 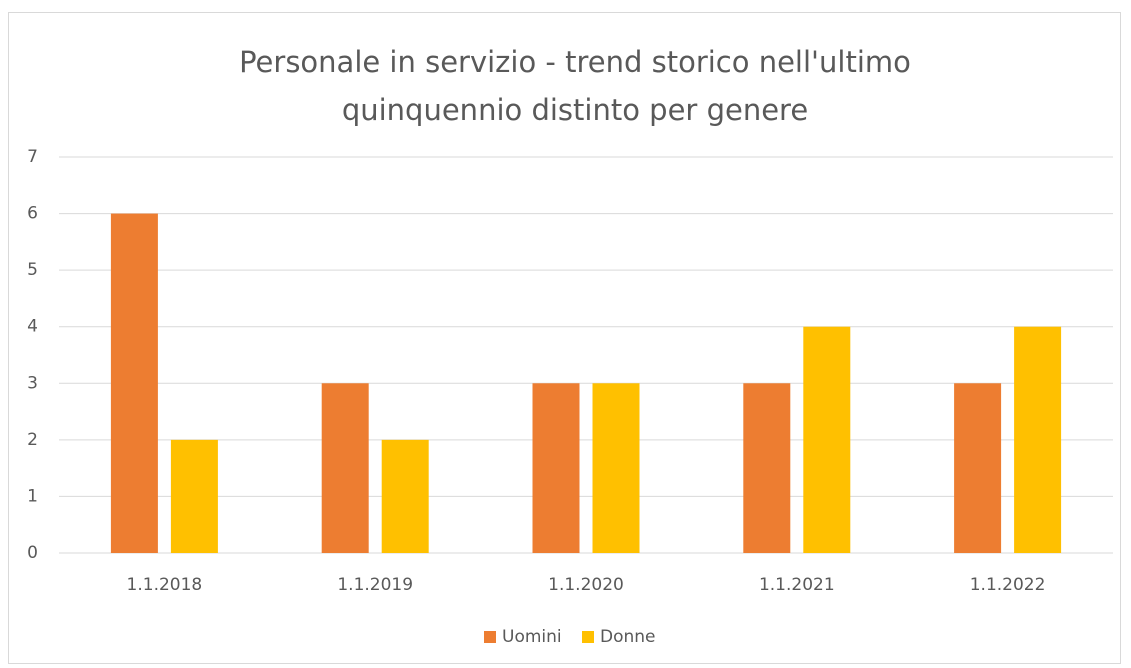 What do you see at coordinates (32, 157) in the screenshot?
I see `y-tick-label: 7` at bounding box center [32, 157].